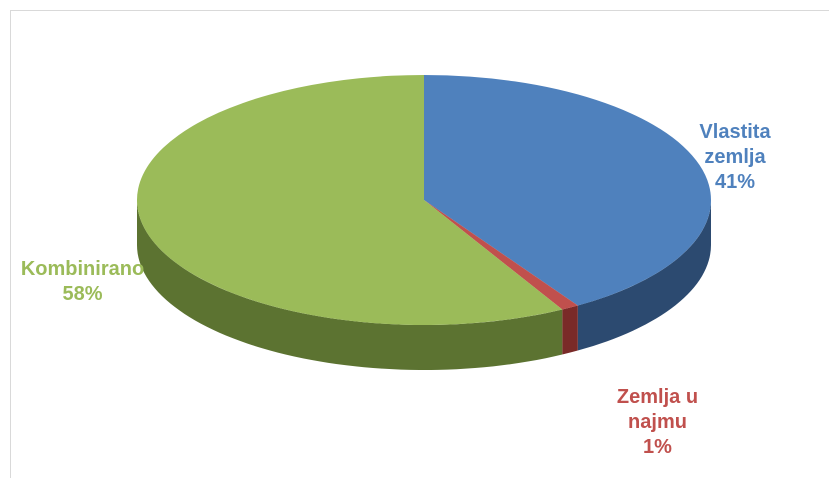  What do you see at coordinates (82, 294) in the screenshot?
I see `value-label: 58%` at bounding box center [82, 294].